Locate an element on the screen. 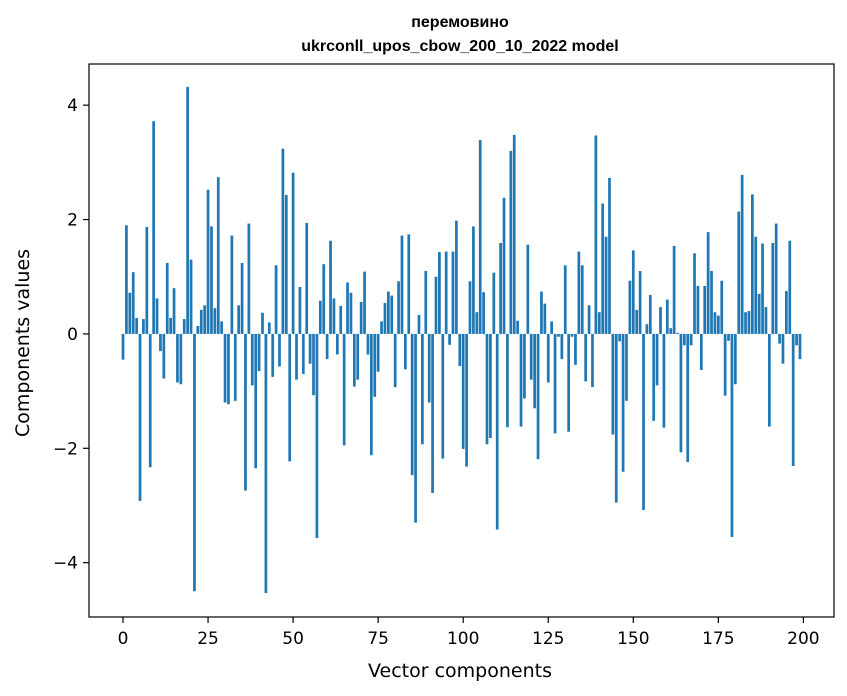 Image resolution: width=847 pixels, height=696 pixels. y-axis-label: Components values is located at coordinates (23, 343).